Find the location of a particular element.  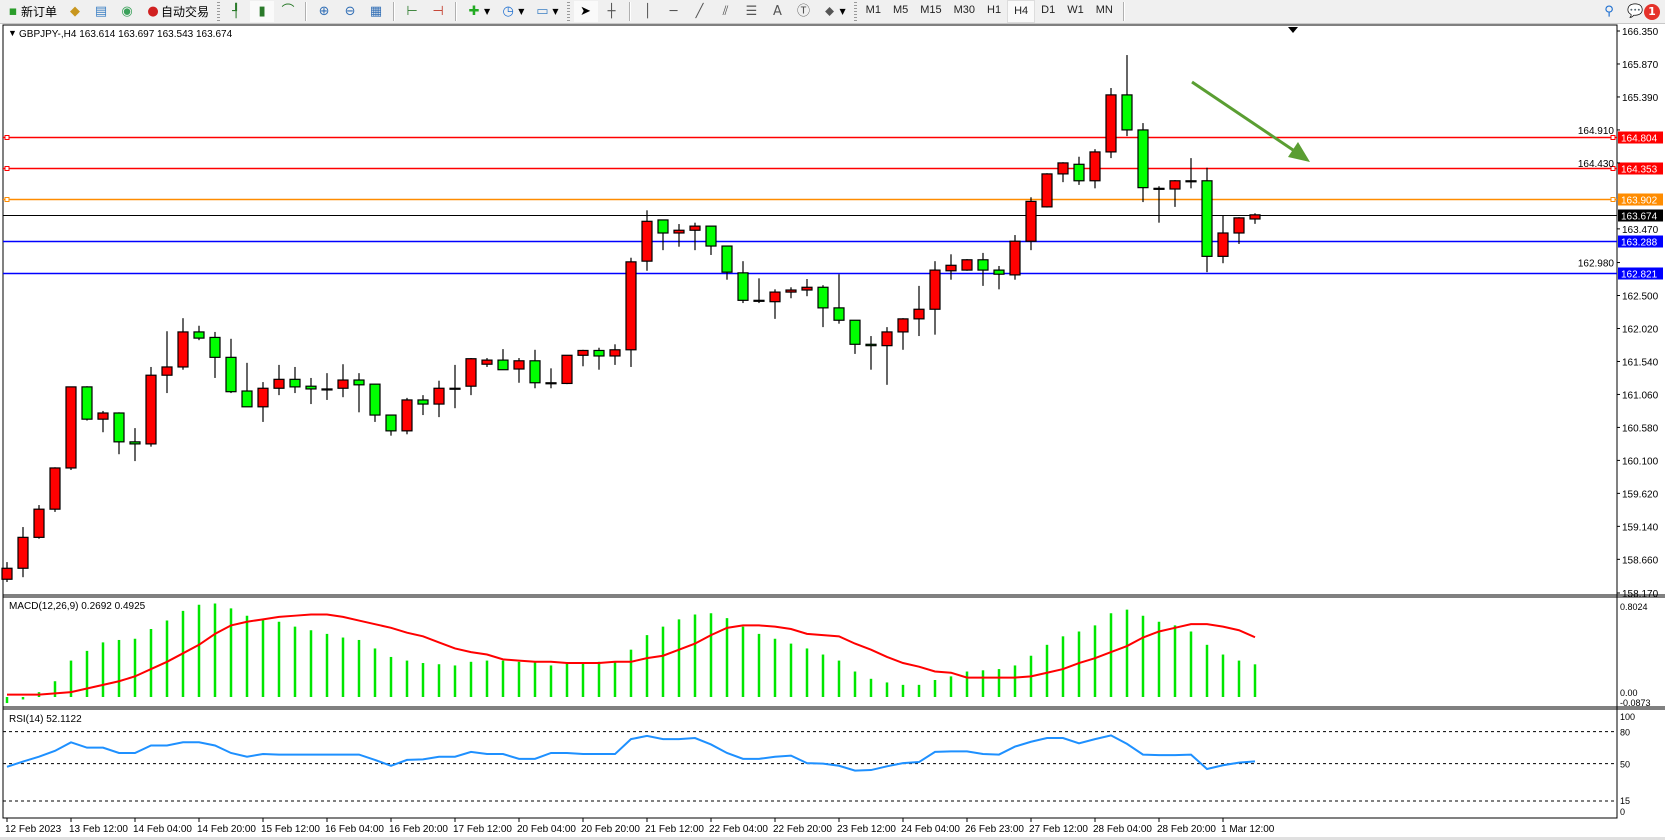

zoom-in-icon: ⊕ is located at coordinates (324, 11).